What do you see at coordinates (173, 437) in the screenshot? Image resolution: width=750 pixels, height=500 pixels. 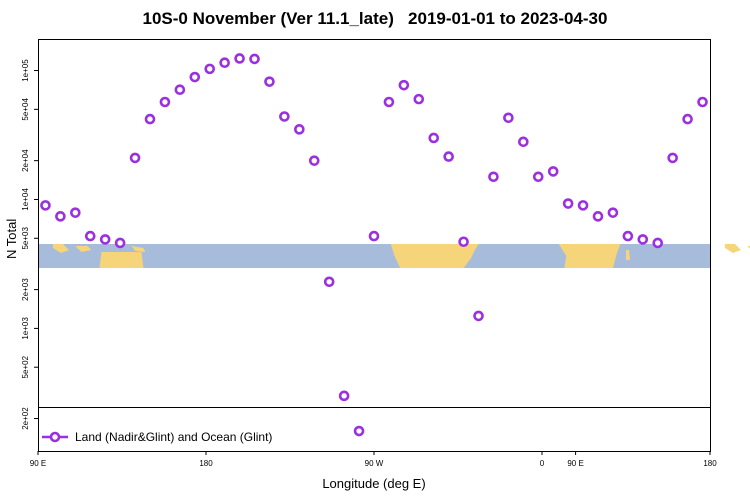 I see `legend-entry: Land (Nadir&Glint) and Ocean (Glint)` at bounding box center [173, 437].